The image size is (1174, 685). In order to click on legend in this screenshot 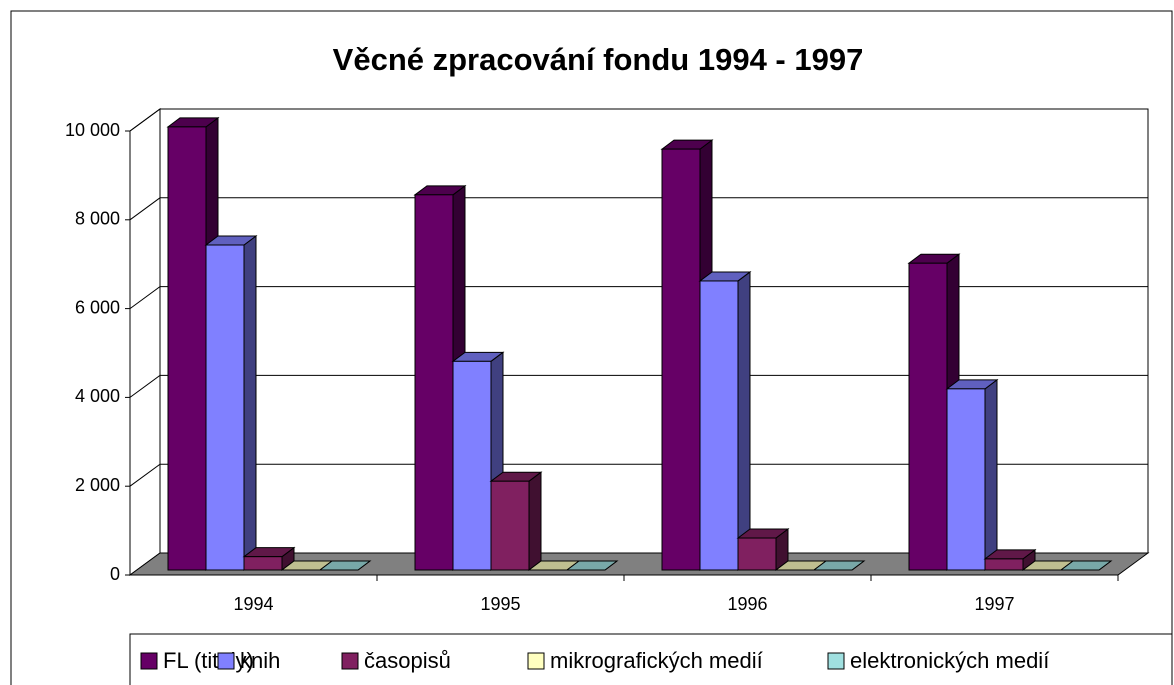, I will do `click(651, 659)`.